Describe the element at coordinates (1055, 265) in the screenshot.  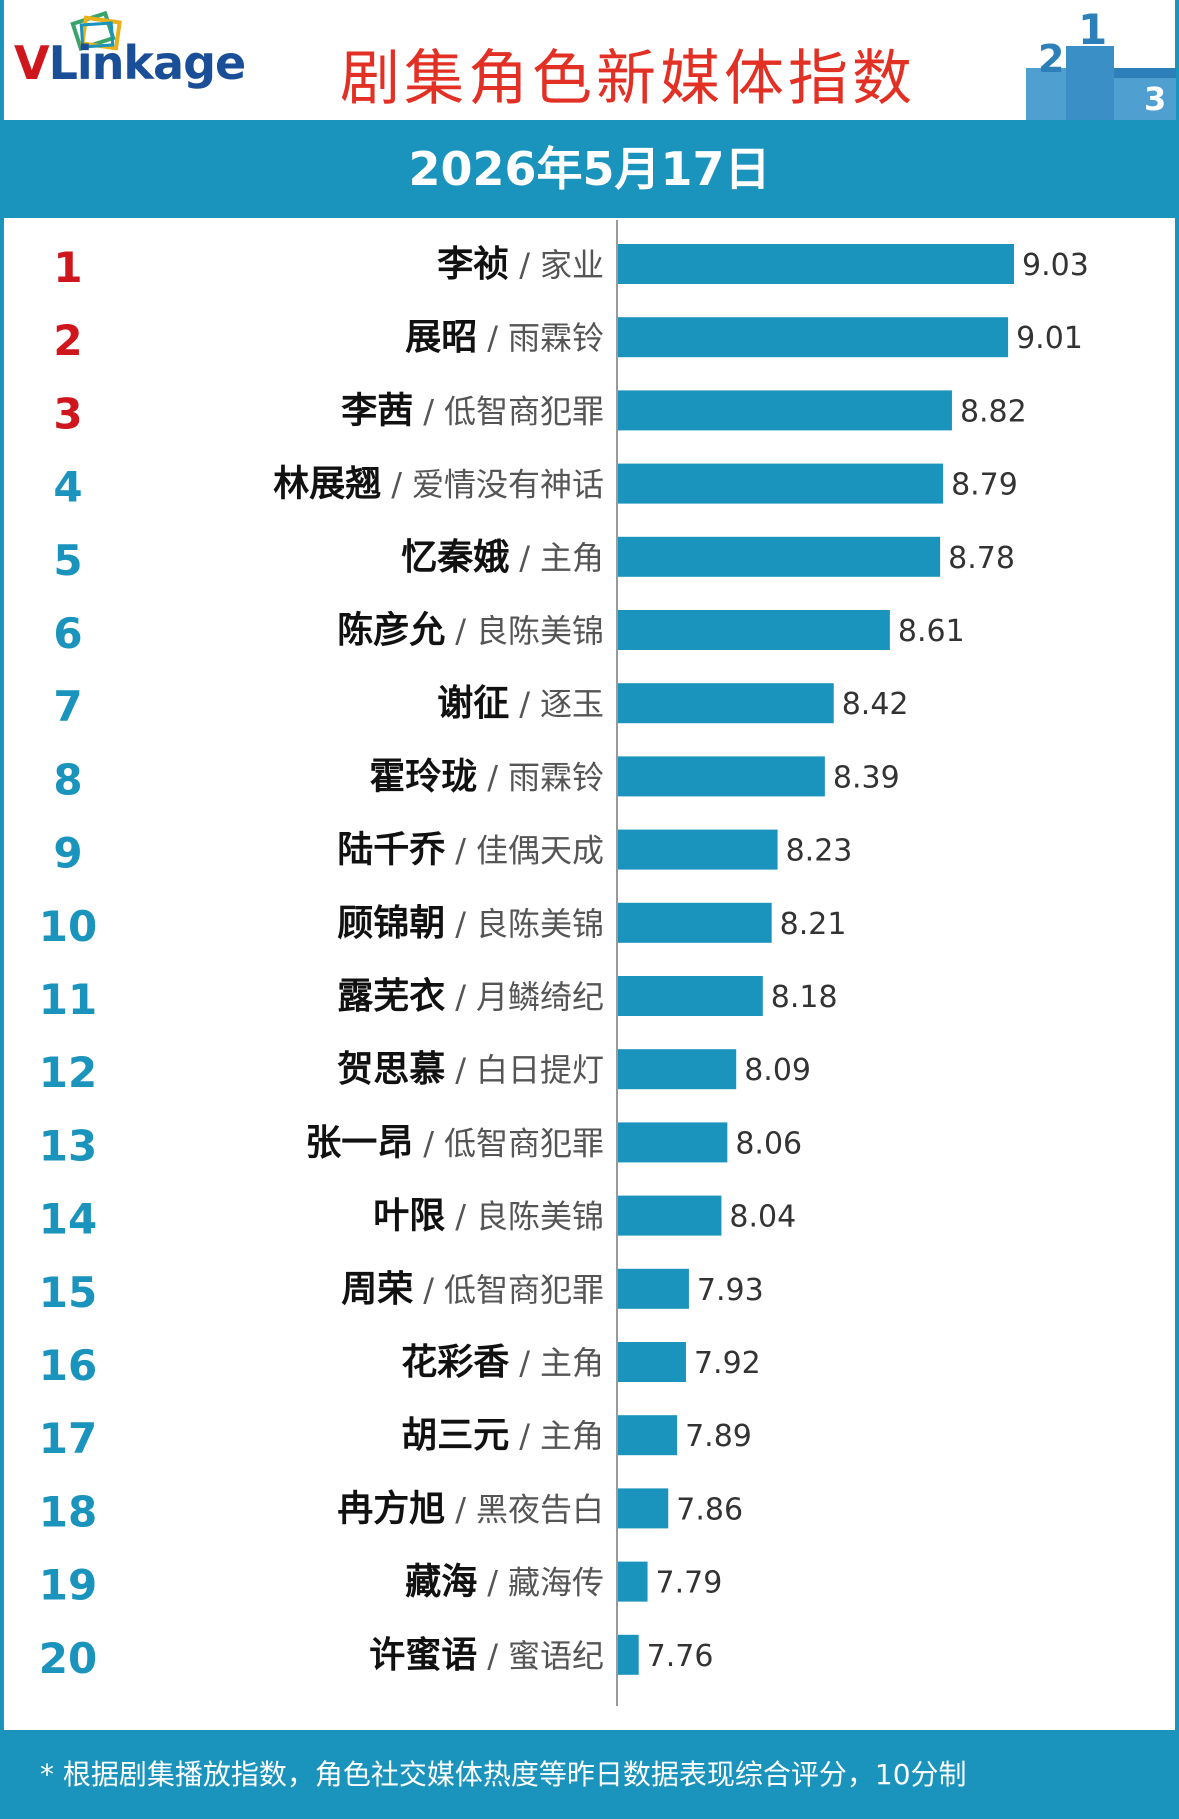
I see `value-label: 9.03` at that location.